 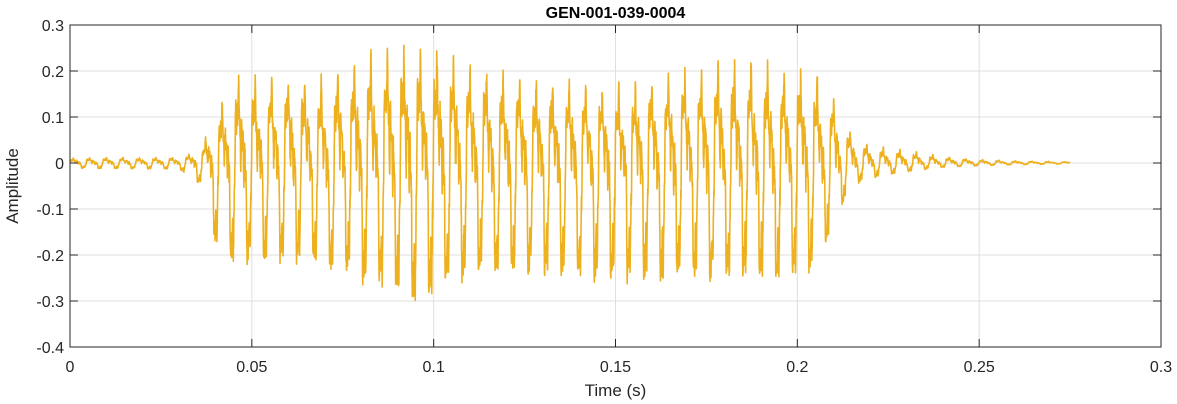 What do you see at coordinates (615, 367) in the screenshot?
I see `x-tick-label: 0.15` at bounding box center [615, 367].